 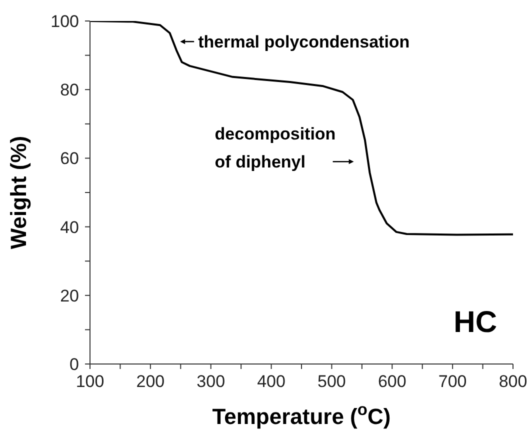 I want to click on y-tick-label: 80, so click(x=69, y=90).